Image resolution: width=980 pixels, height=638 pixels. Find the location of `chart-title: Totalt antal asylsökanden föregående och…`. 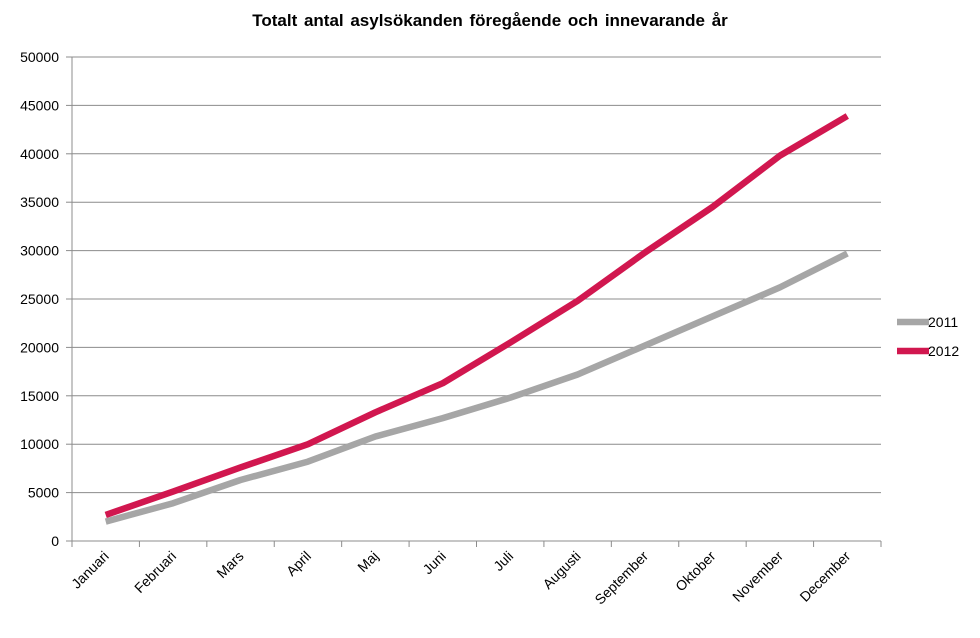

chart-title: Totalt antal asylsökanden föregående och… is located at coordinates (490, 20).